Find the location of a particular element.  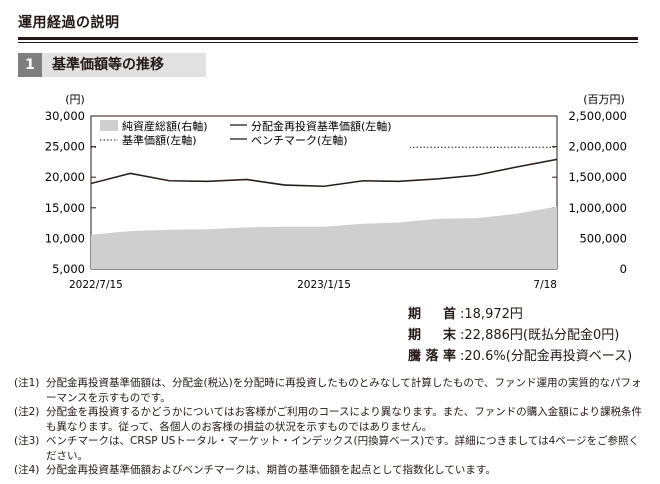

left-unit-label: (円) is located at coordinates (75, 99).